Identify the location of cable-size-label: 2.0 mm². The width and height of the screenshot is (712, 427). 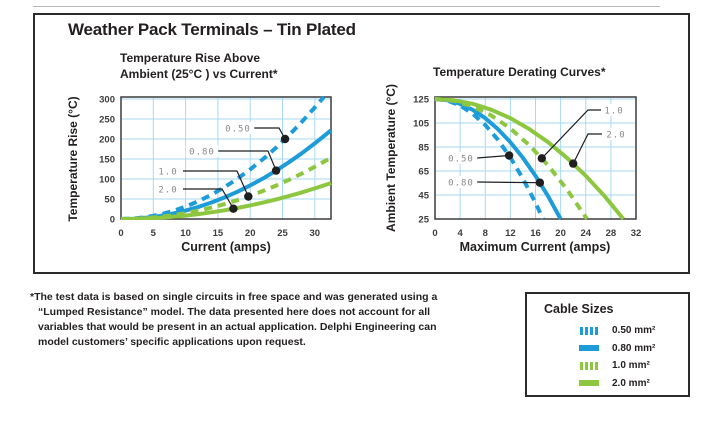
(631, 383).